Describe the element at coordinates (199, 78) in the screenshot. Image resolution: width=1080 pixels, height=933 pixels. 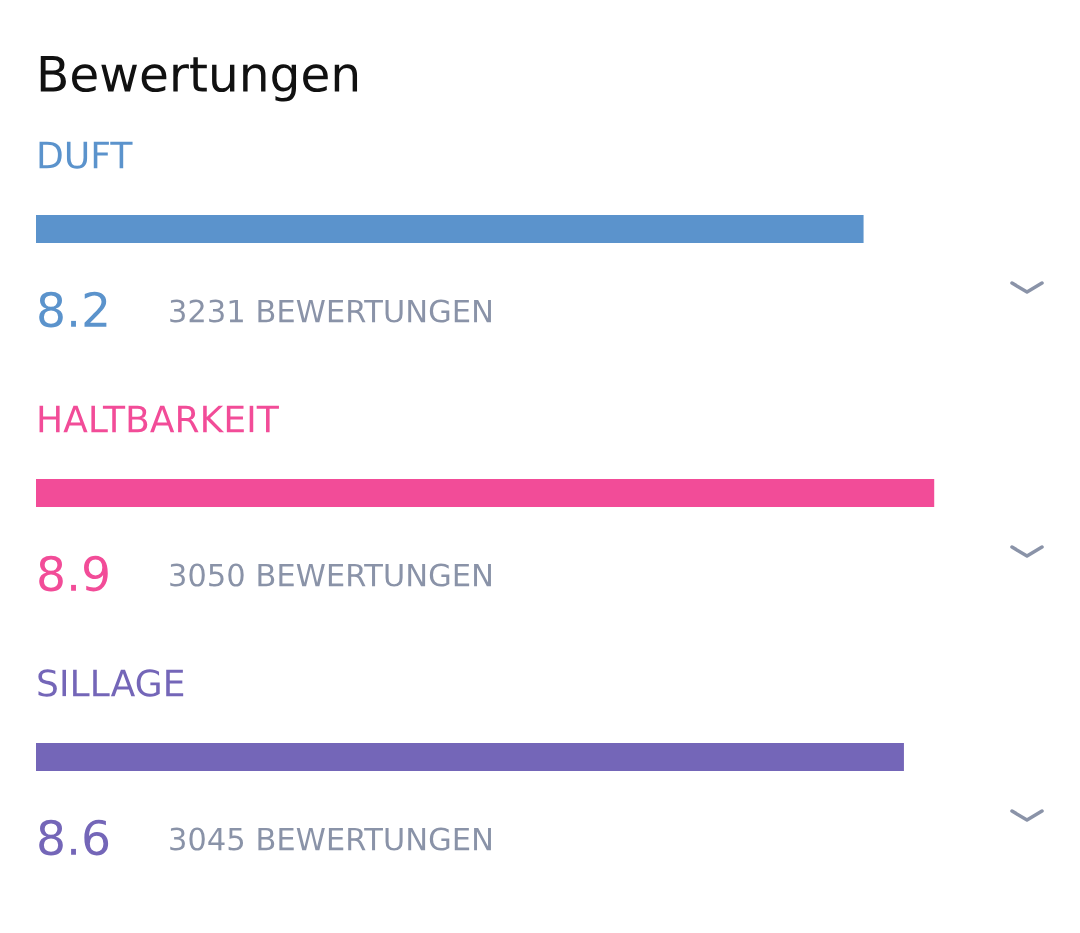
I see `chart-title: Bewertungen` at that location.